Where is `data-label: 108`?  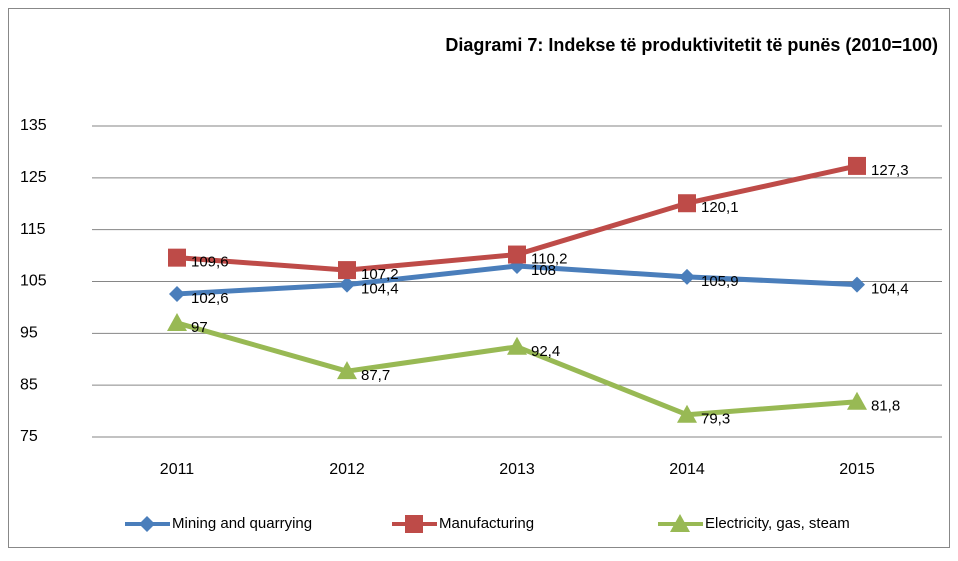
data-label: 108 is located at coordinates (543, 270).